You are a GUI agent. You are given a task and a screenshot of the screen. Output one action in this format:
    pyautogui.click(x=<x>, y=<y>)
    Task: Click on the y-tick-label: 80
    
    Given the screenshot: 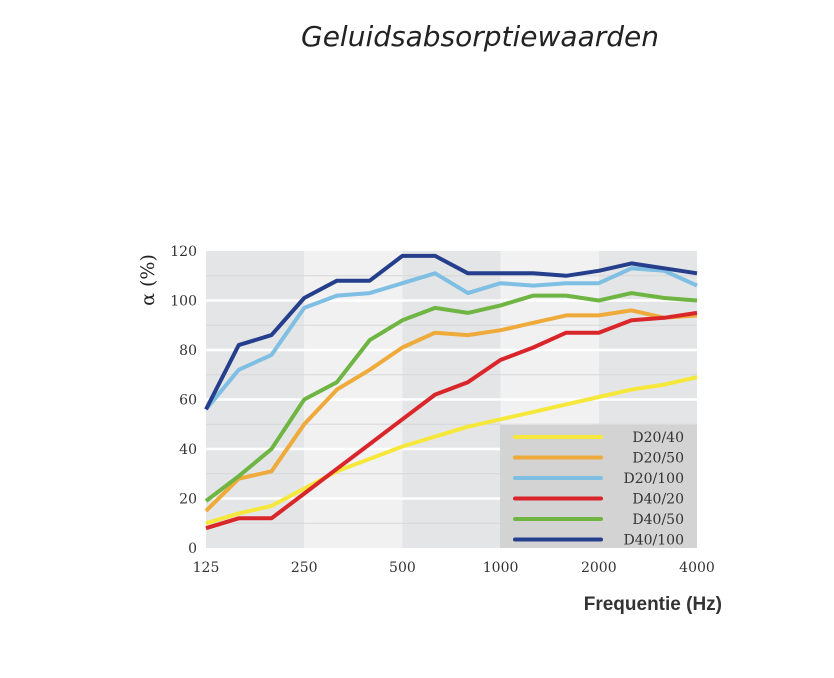 What is the action you would take?
    pyautogui.click(x=188, y=351)
    